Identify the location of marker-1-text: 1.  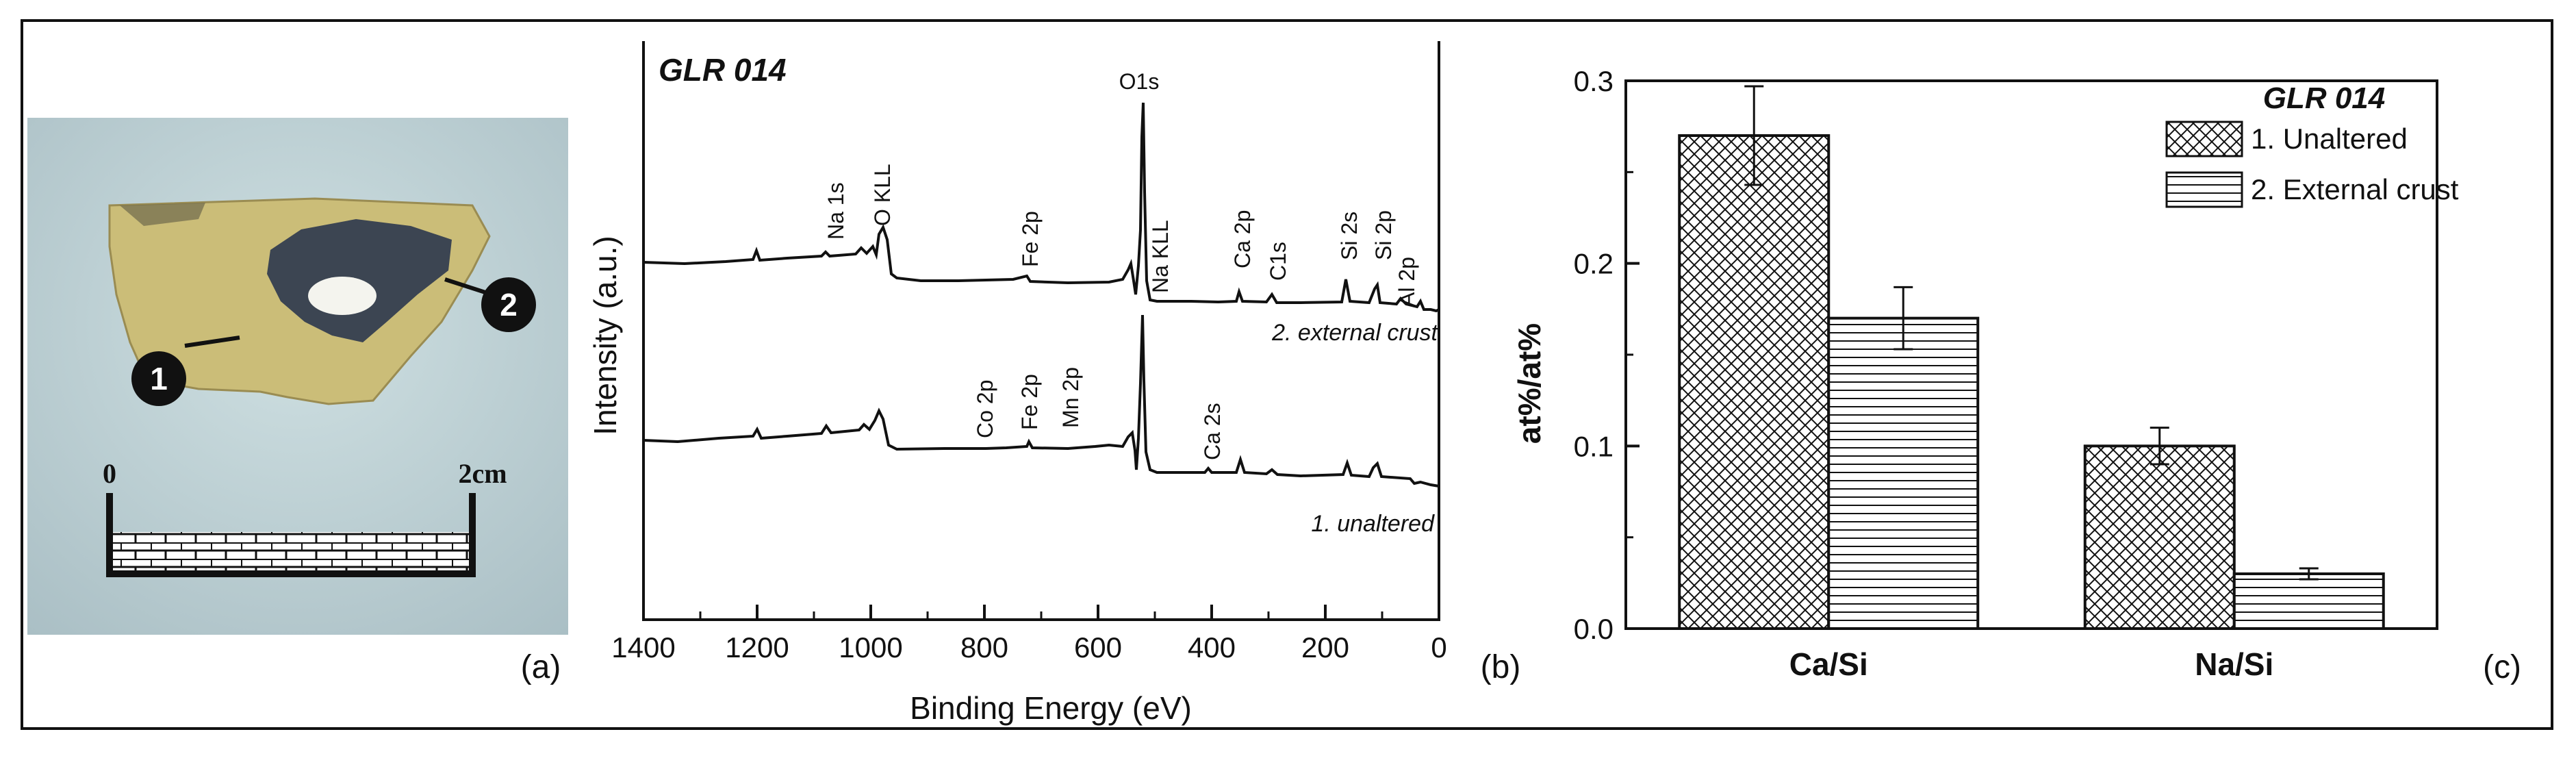
(159, 378).